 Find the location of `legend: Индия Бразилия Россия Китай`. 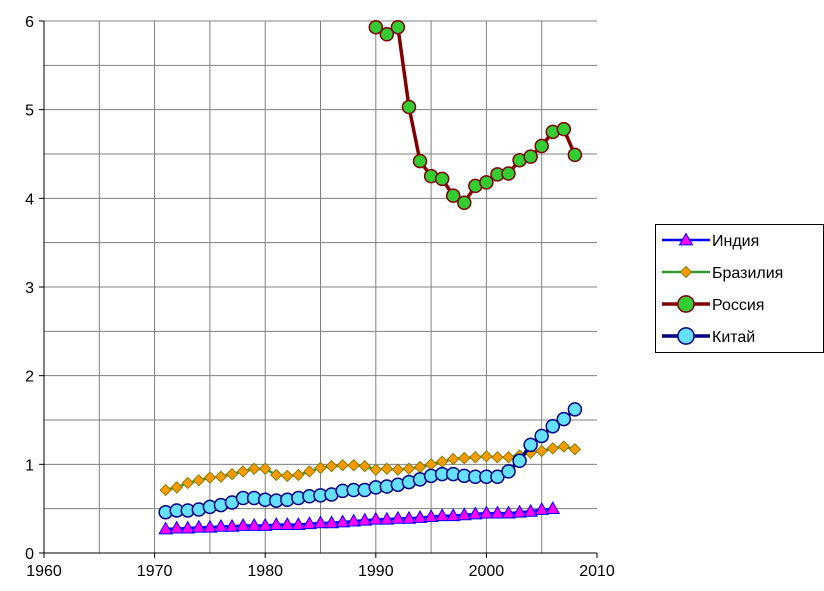

legend: Индия Бразилия Россия Китай is located at coordinates (739, 288).